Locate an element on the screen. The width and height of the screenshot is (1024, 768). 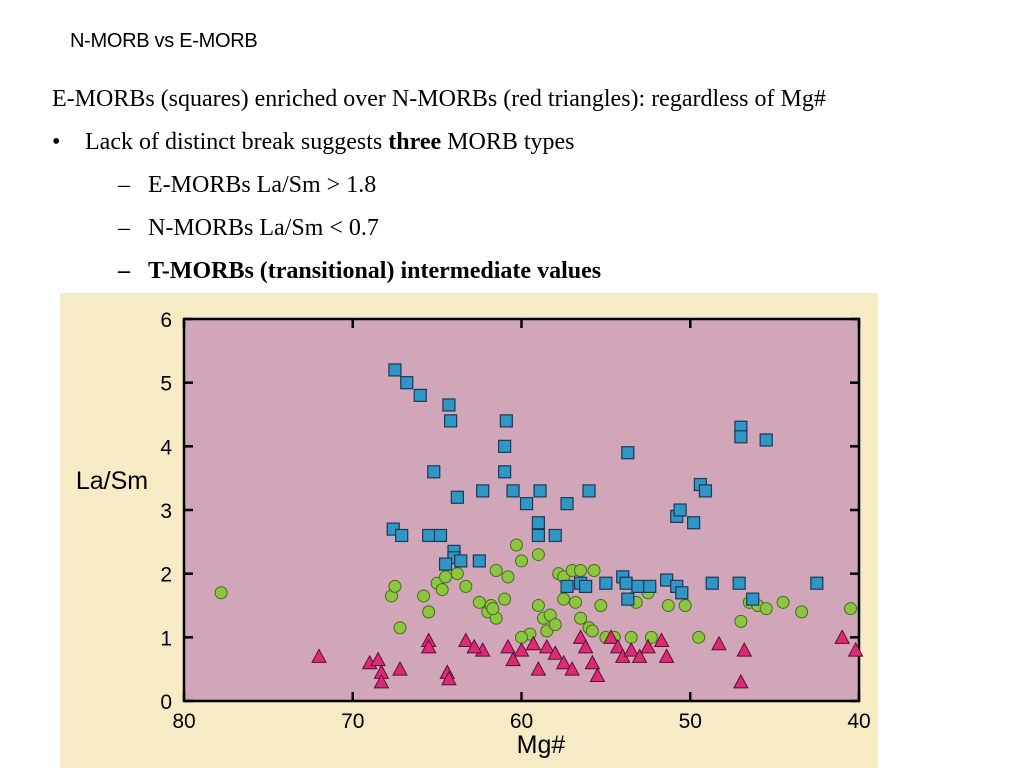
y-tick-label: 2 is located at coordinates (166, 575).